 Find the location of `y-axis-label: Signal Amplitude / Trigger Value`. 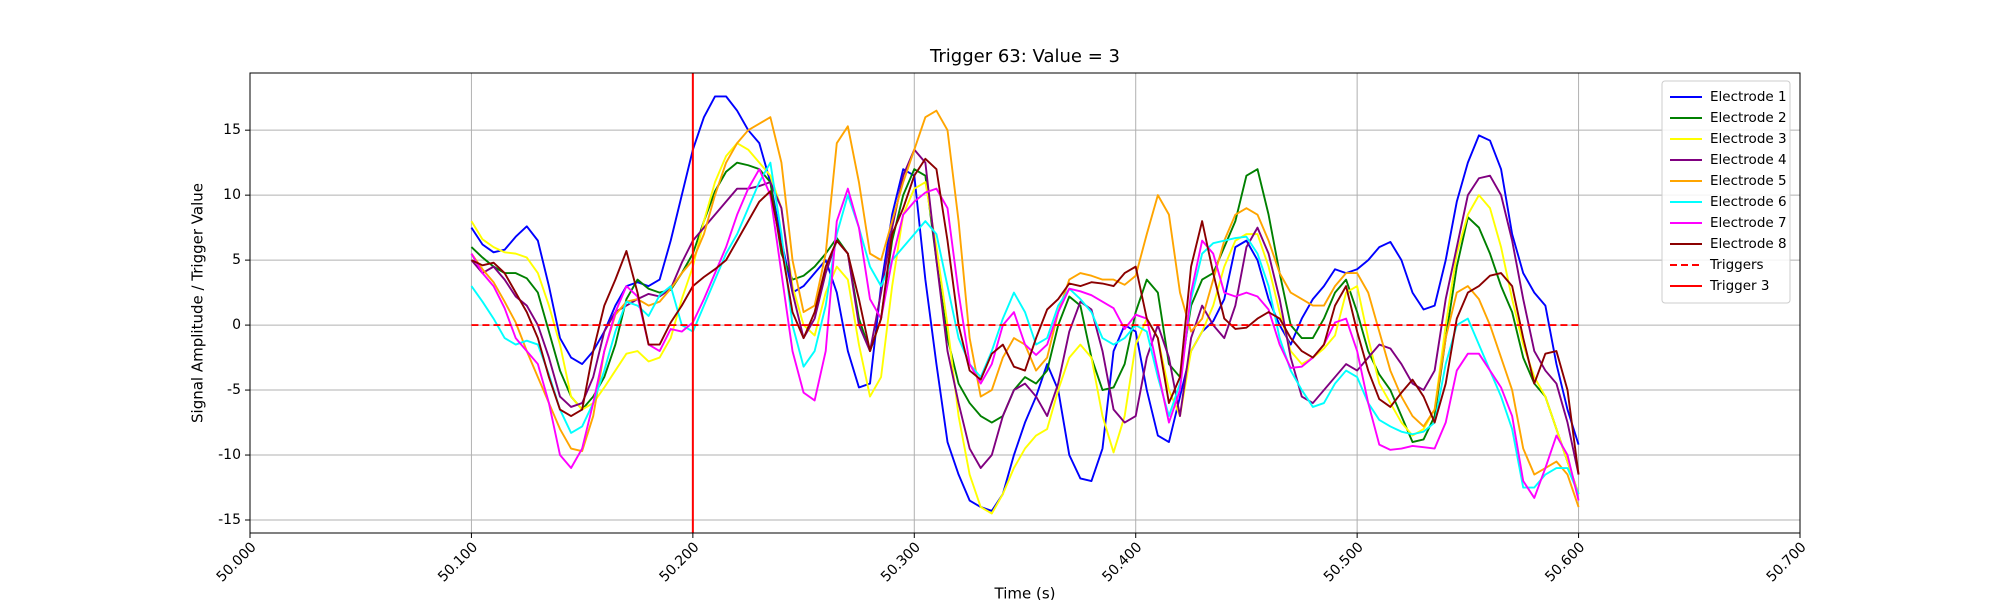

y-axis-label: Signal Amplitude / Trigger Value is located at coordinates (198, 303).